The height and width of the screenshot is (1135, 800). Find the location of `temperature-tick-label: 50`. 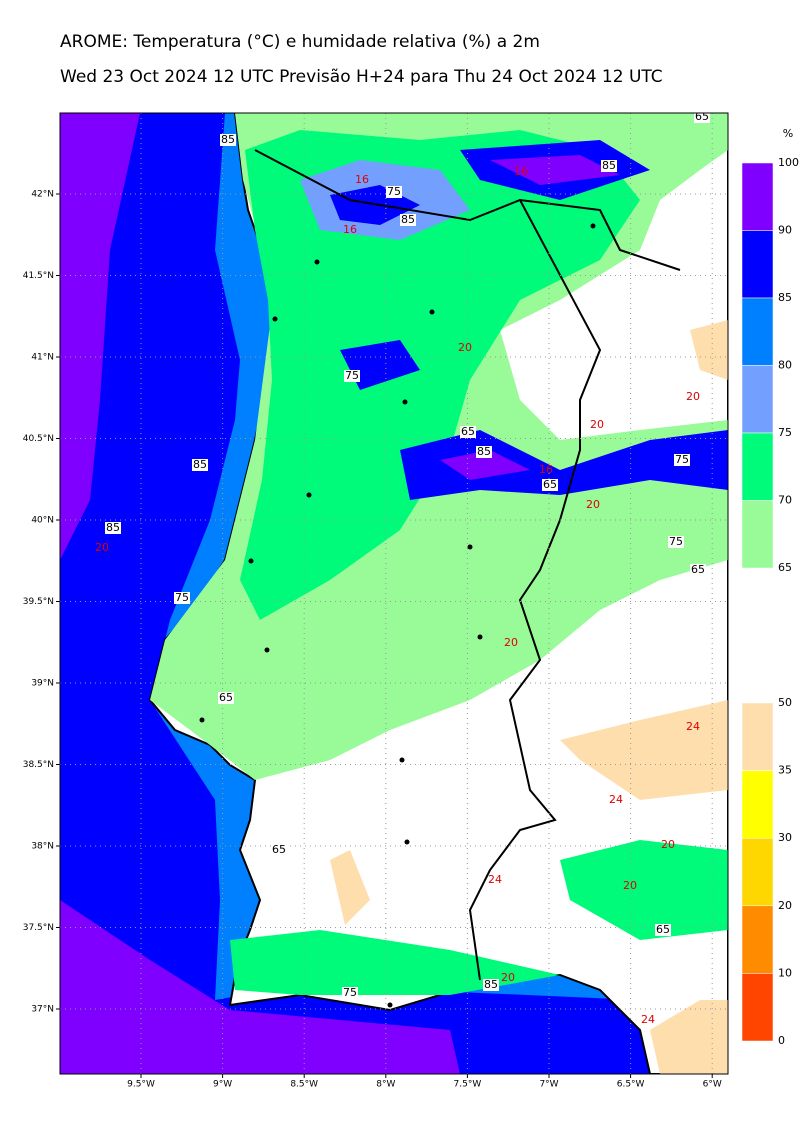

temperature-tick-label: 50 is located at coordinates (785, 702).